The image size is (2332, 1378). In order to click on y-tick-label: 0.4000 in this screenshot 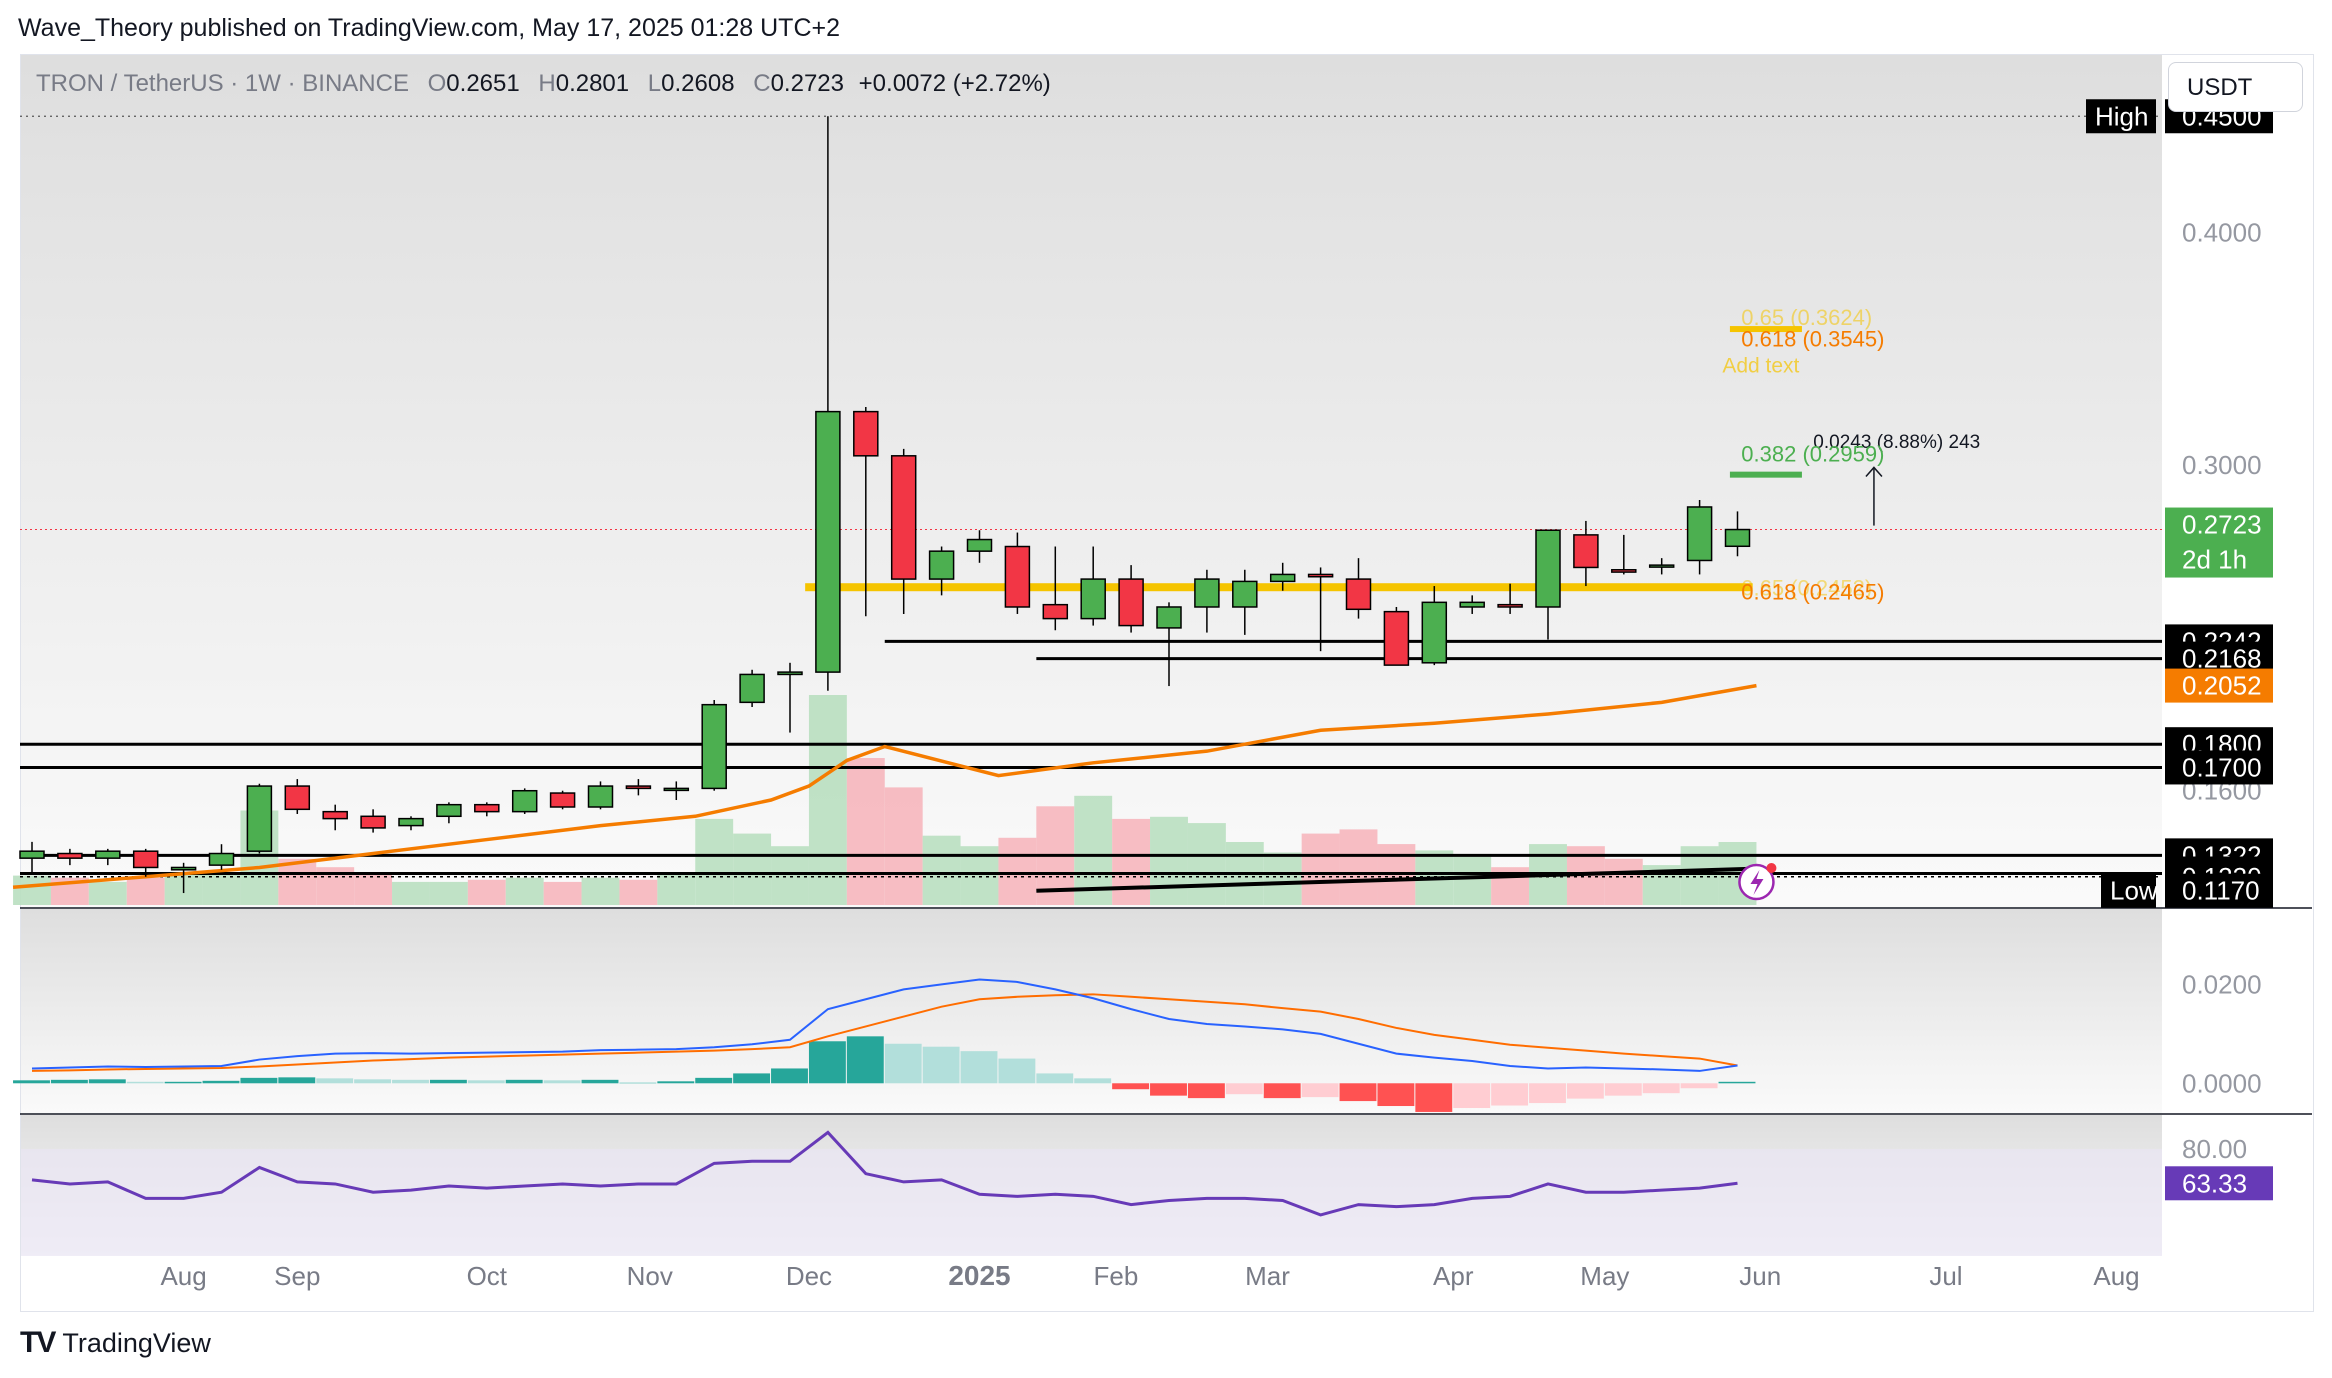, I will do `click(2222, 233)`.